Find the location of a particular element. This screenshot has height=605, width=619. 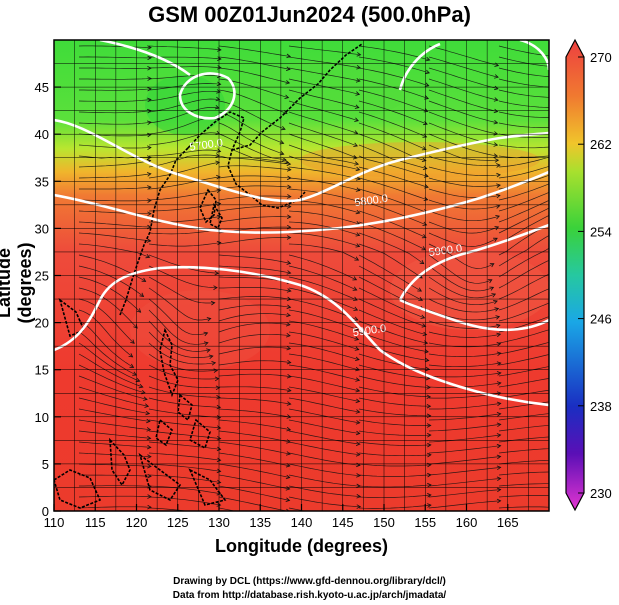

colorbar-bar is located at coordinates (575, 275).